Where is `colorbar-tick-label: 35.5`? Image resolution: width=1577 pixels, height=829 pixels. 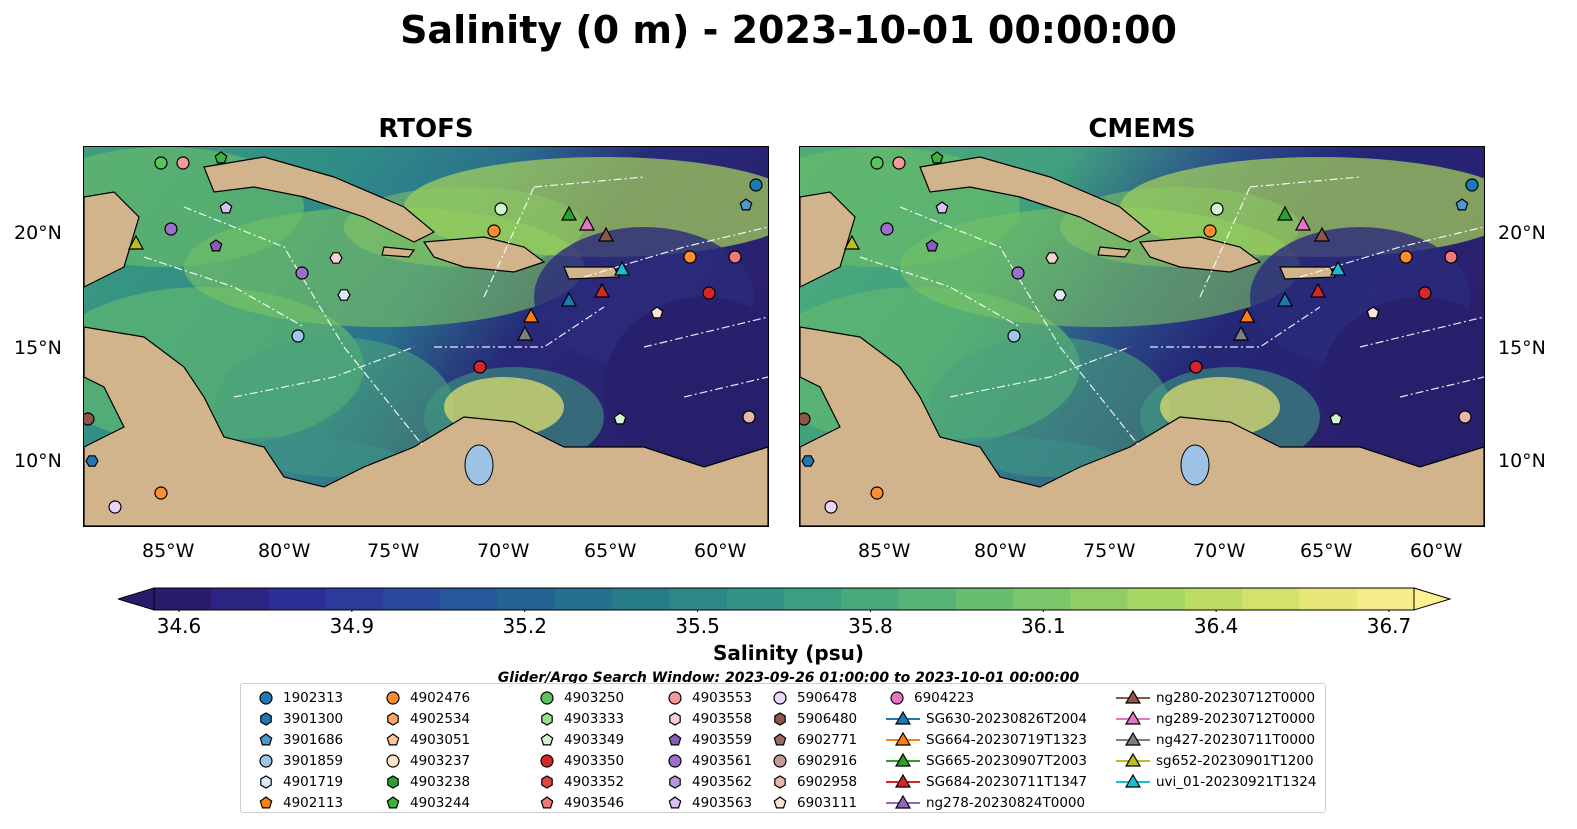
colorbar-tick-label: 35.5 is located at coordinates (697, 626).